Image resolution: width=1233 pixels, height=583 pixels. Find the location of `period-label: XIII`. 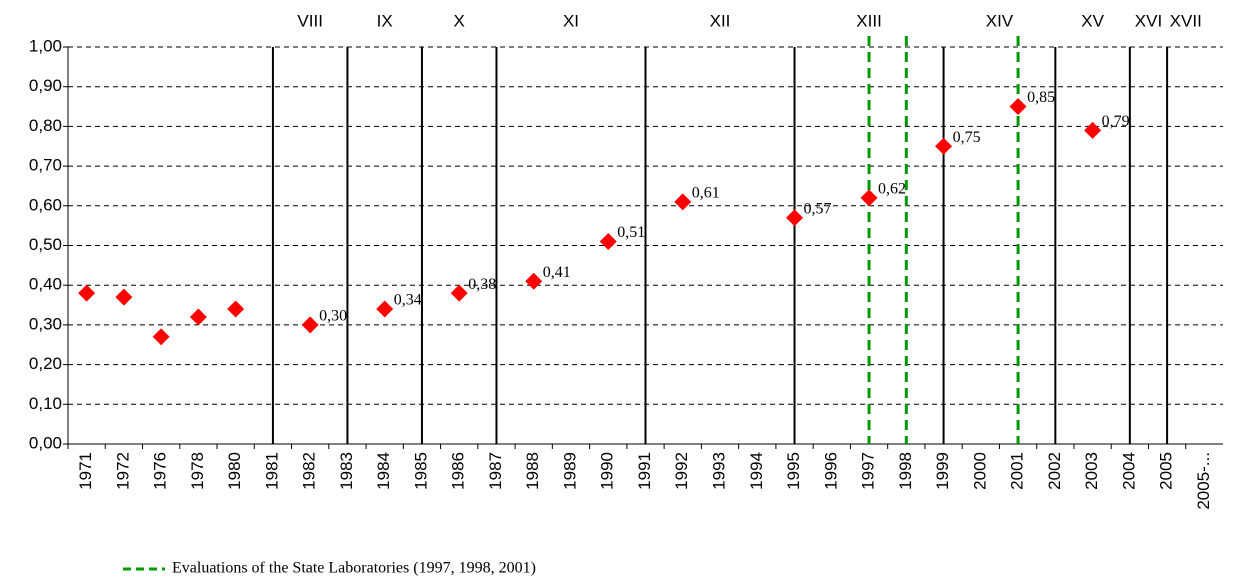

period-label: XIII is located at coordinates (869, 20).